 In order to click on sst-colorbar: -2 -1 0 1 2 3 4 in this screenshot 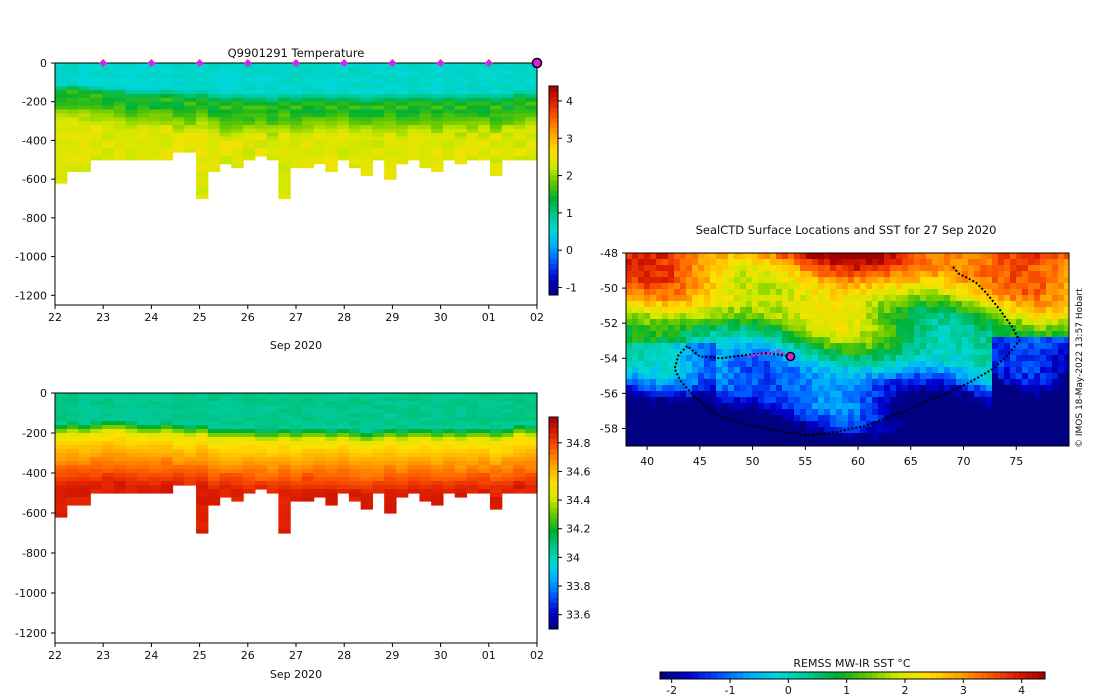, I will do `click(852, 684)`.